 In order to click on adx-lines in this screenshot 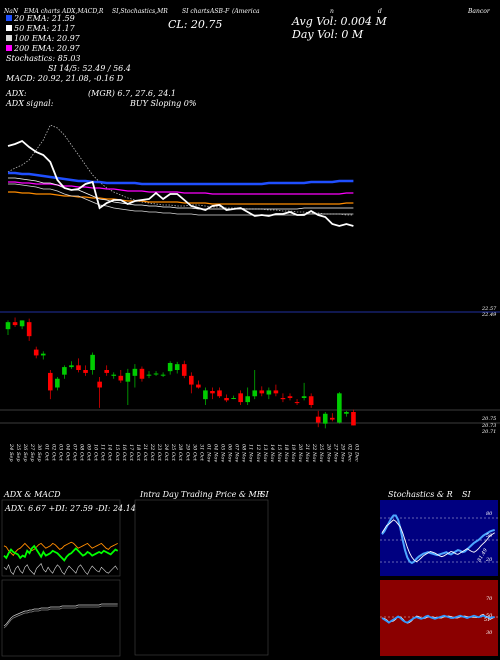, I will do `click(61, 558)`.